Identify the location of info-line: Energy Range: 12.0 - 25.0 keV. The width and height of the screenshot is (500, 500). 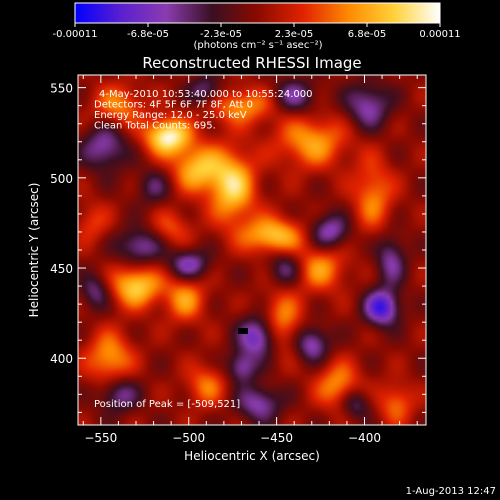
(170, 115).